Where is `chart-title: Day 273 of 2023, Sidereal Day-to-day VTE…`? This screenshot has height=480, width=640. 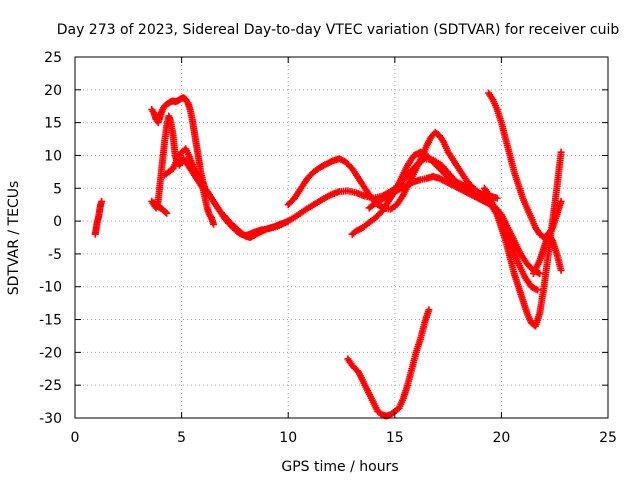 chart-title: Day 273 of 2023, Sidereal Day-to-day VTE… is located at coordinates (338, 30).